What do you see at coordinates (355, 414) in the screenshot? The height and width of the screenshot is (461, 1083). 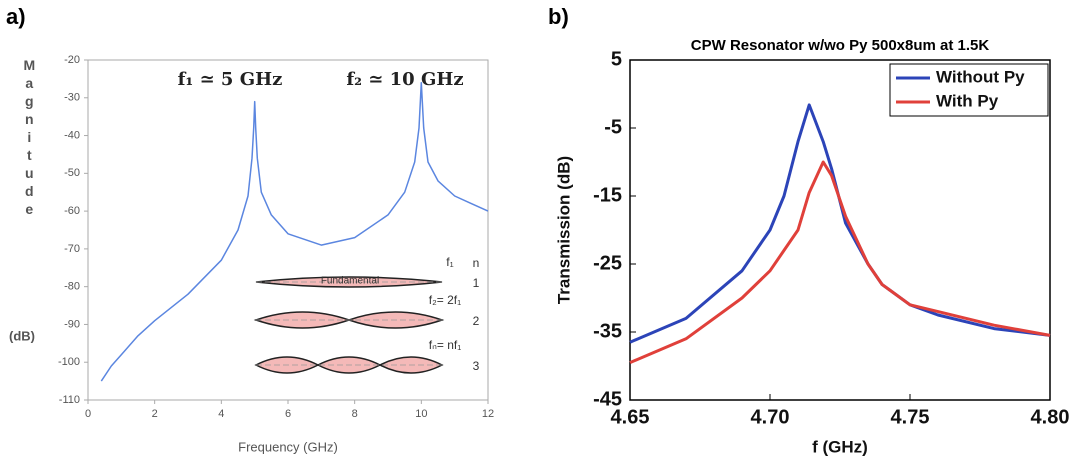 I see `x-tick-label: 8` at bounding box center [355, 414].